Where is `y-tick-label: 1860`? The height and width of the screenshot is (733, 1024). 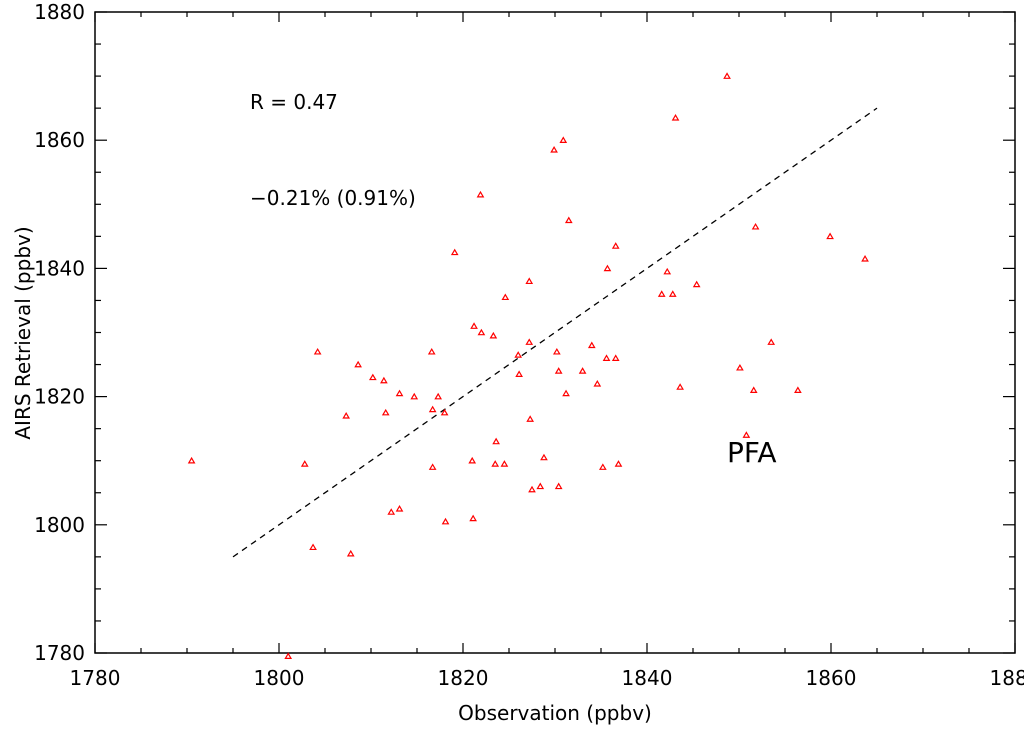
y-tick-label: 1860 is located at coordinates (59, 140).